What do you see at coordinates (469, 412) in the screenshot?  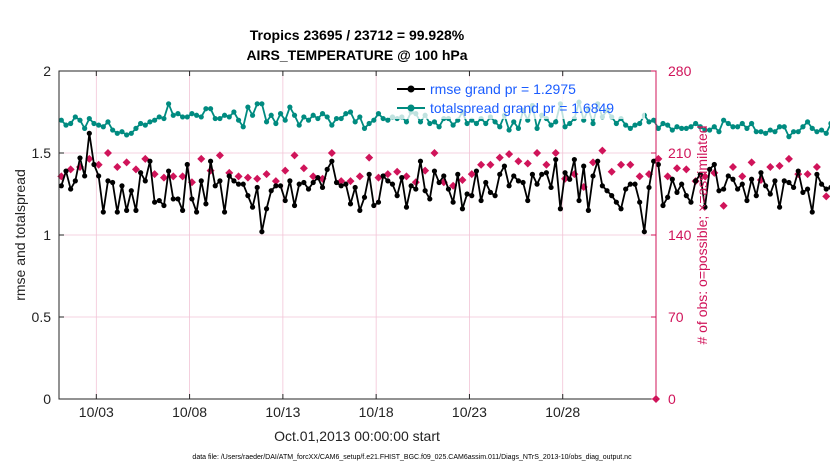 I see `x-tick-label: 10/23` at bounding box center [469, 412].